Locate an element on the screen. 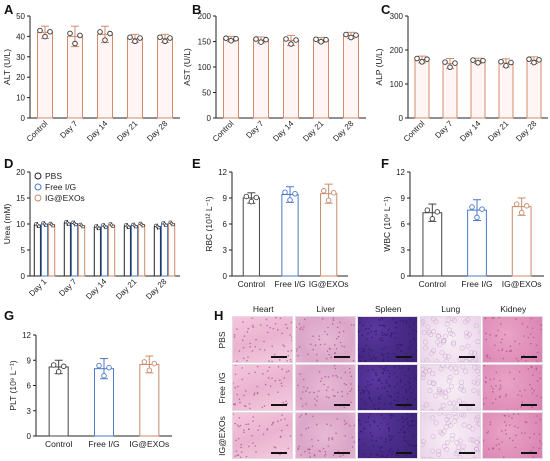  y-axis-label: ALP (U/L) is located at coordinates (379, 66).